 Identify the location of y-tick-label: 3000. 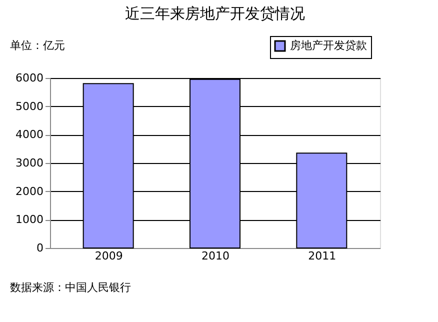
(30, 163).